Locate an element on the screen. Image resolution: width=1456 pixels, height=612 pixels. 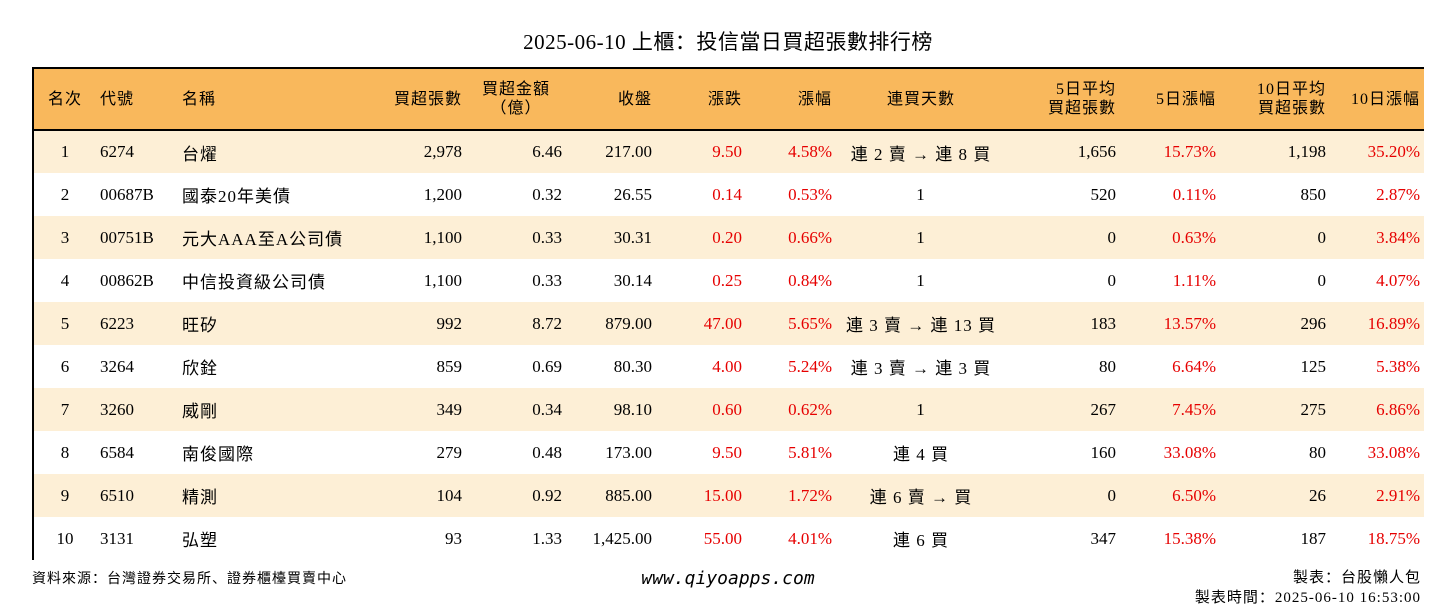
cell-avg10: 125 is located at coordinates (1313, 366).